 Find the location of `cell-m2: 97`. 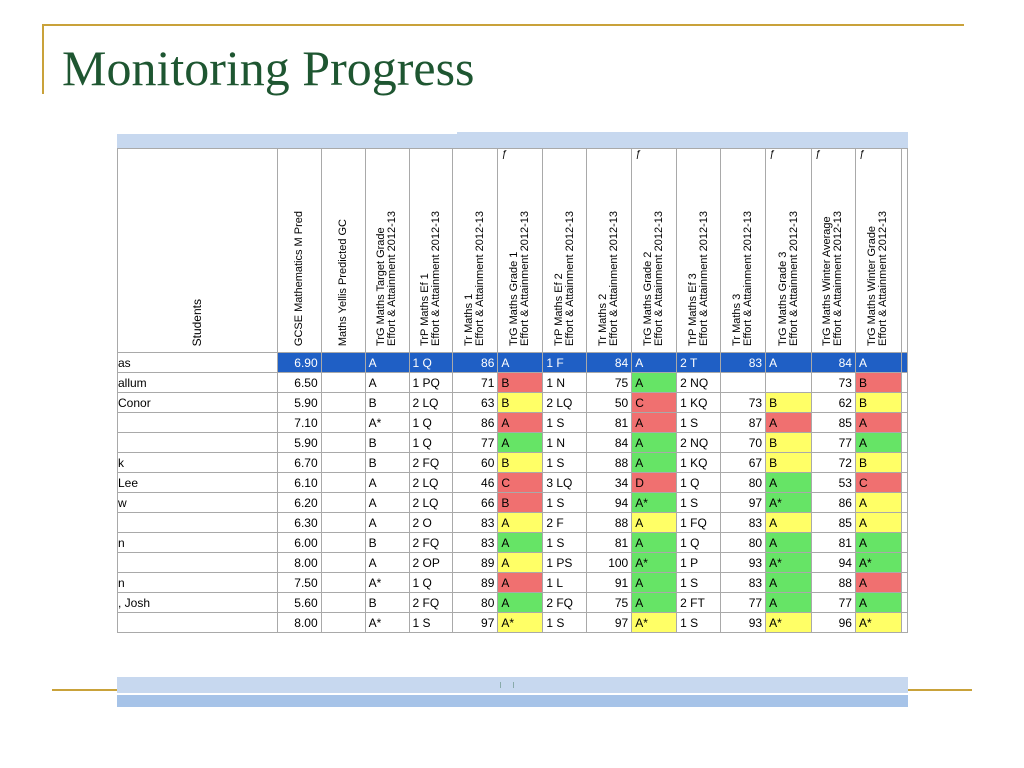

cell-m2: 97 is located at coordinates (609, 622).